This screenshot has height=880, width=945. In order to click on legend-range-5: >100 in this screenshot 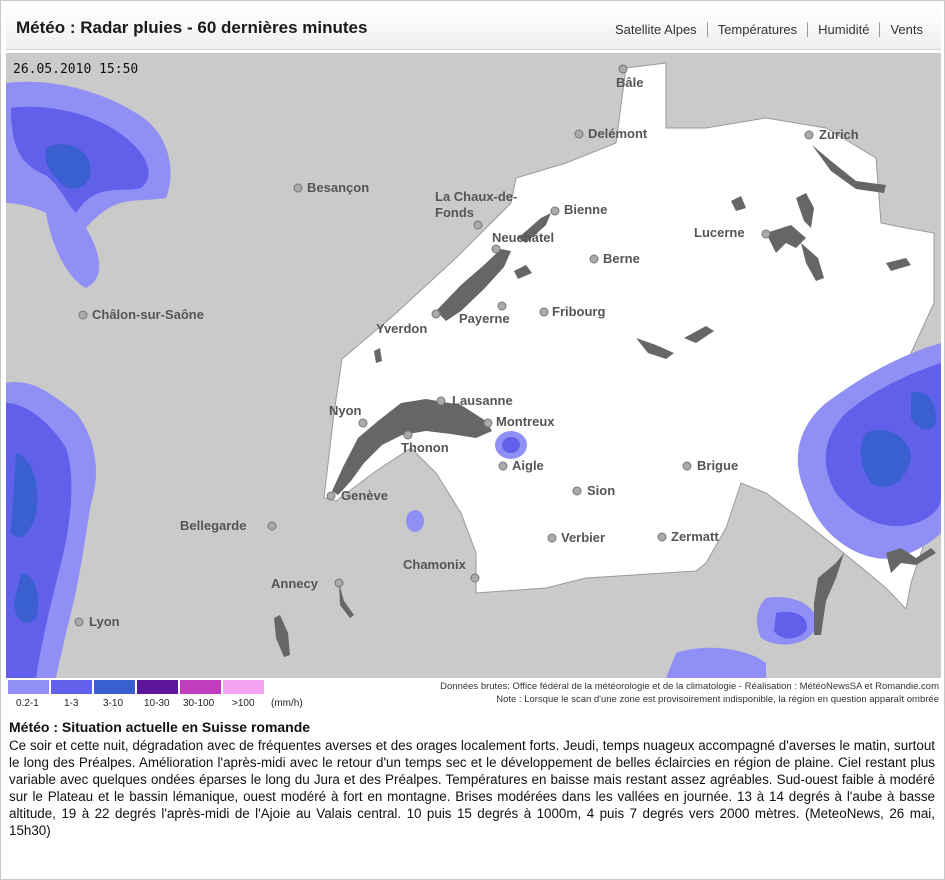, I will do `click(243, 703)`.